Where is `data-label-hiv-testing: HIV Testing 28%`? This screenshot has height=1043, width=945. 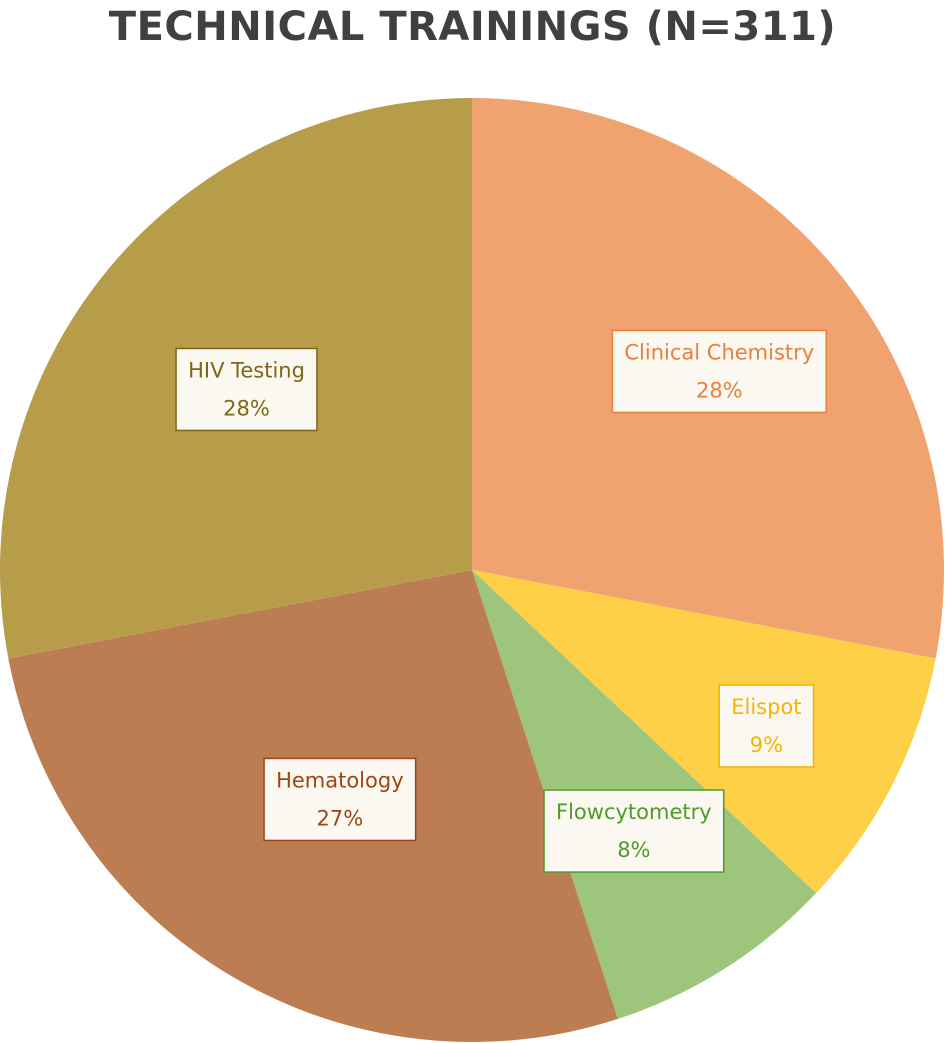
data-label-hiv-testing: HIV Testing 28% is located at coordinates (246, 389).